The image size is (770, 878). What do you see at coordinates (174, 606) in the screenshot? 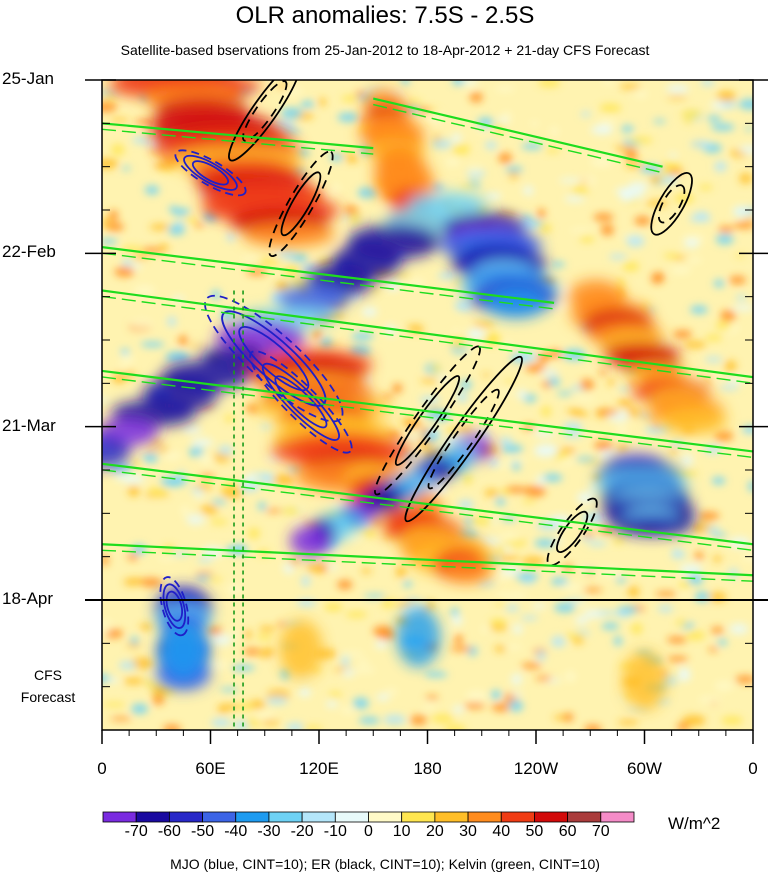
I see `mjo-contour` at bounding box center [174, 606].